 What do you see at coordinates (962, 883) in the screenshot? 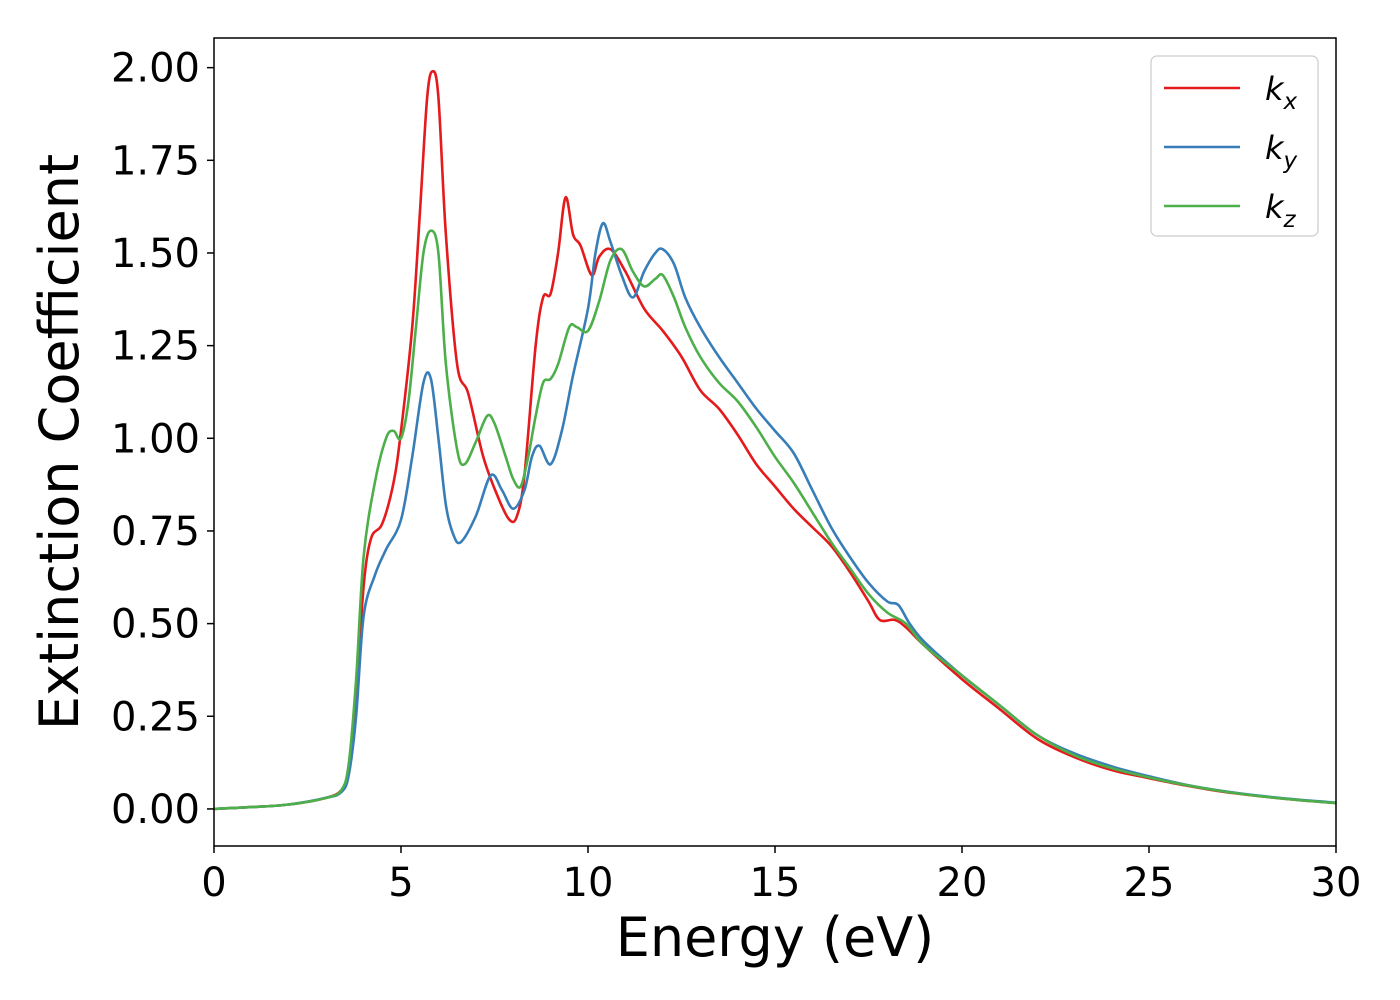
I see `x-tick-label: 20` at bounding box center [962, 883].